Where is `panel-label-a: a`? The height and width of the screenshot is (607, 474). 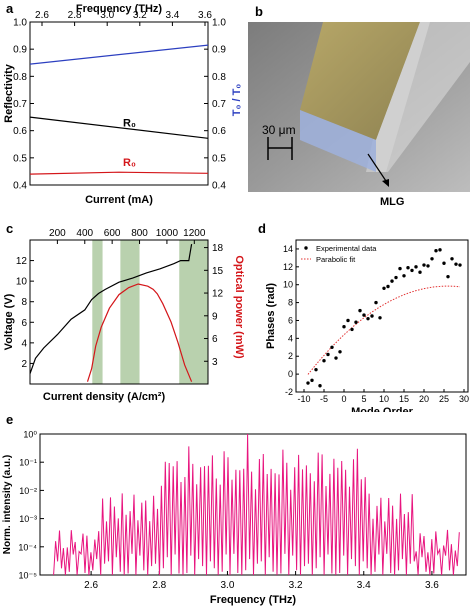
panel-label-a: a is located at coordinates (10, 8).